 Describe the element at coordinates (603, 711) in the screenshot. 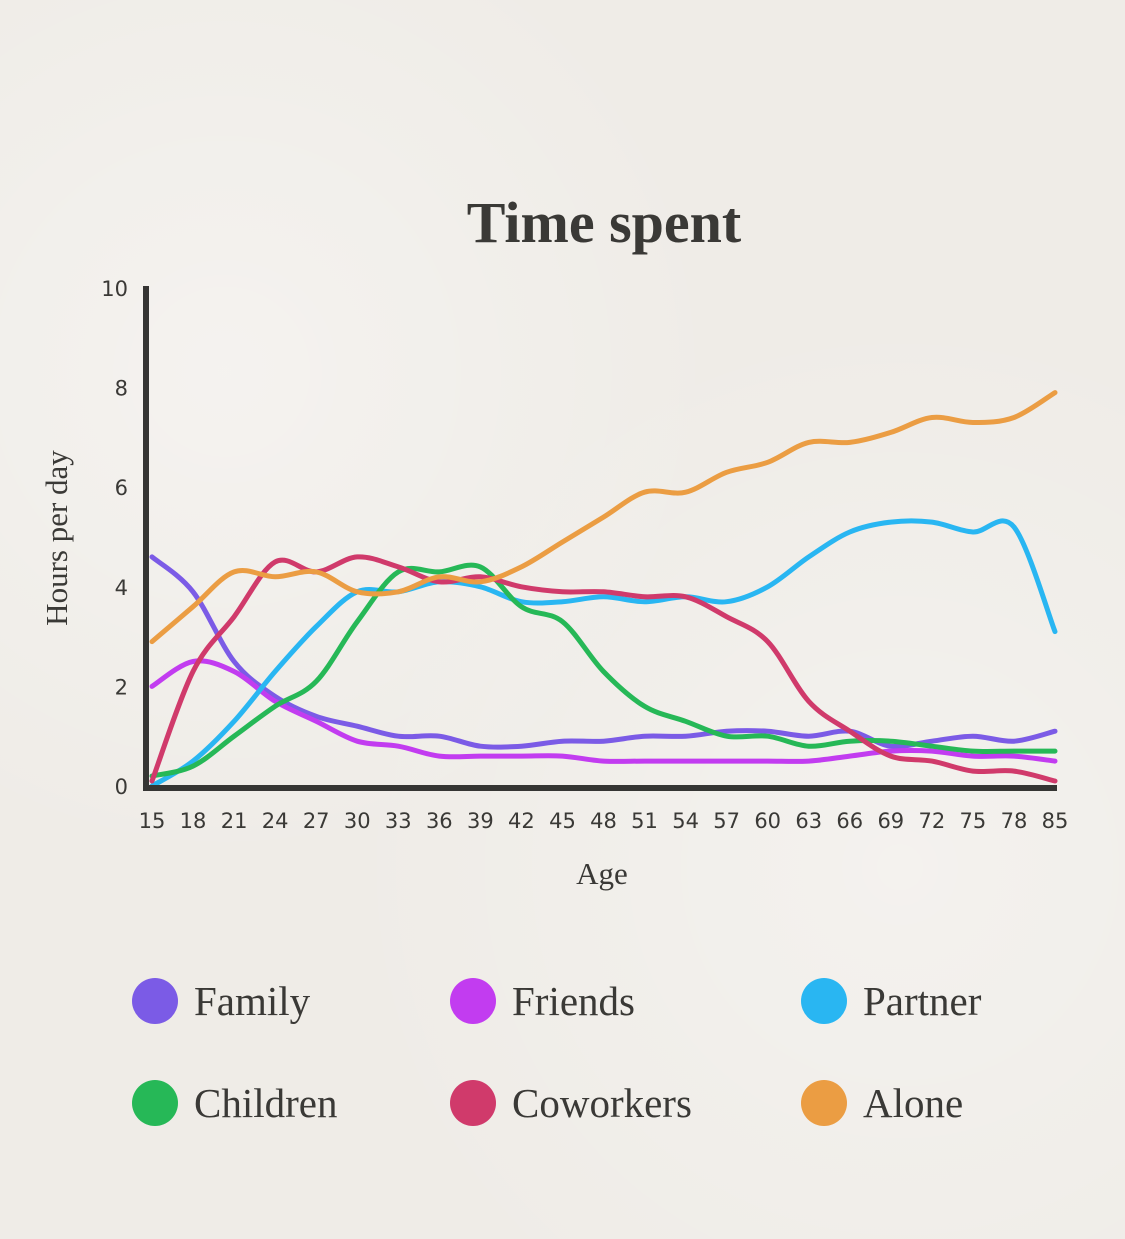

I see `series-line-friends` at that location.